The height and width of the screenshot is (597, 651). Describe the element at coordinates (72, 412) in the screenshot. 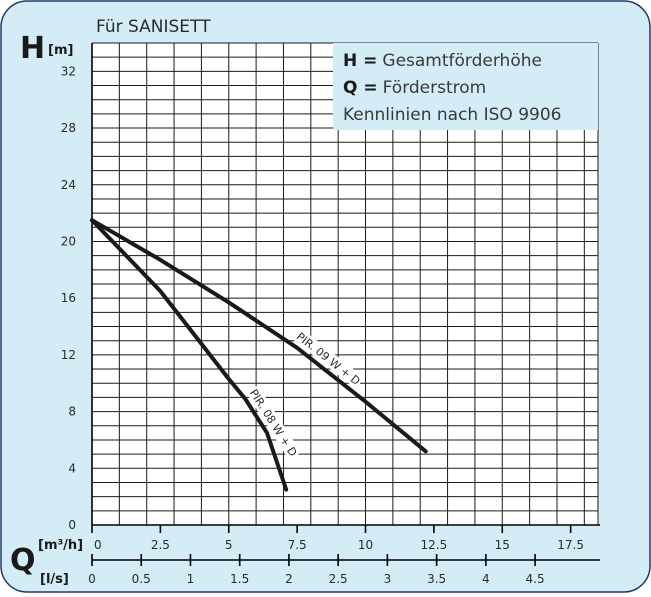

I see `y-tick-label: 8` at that location.